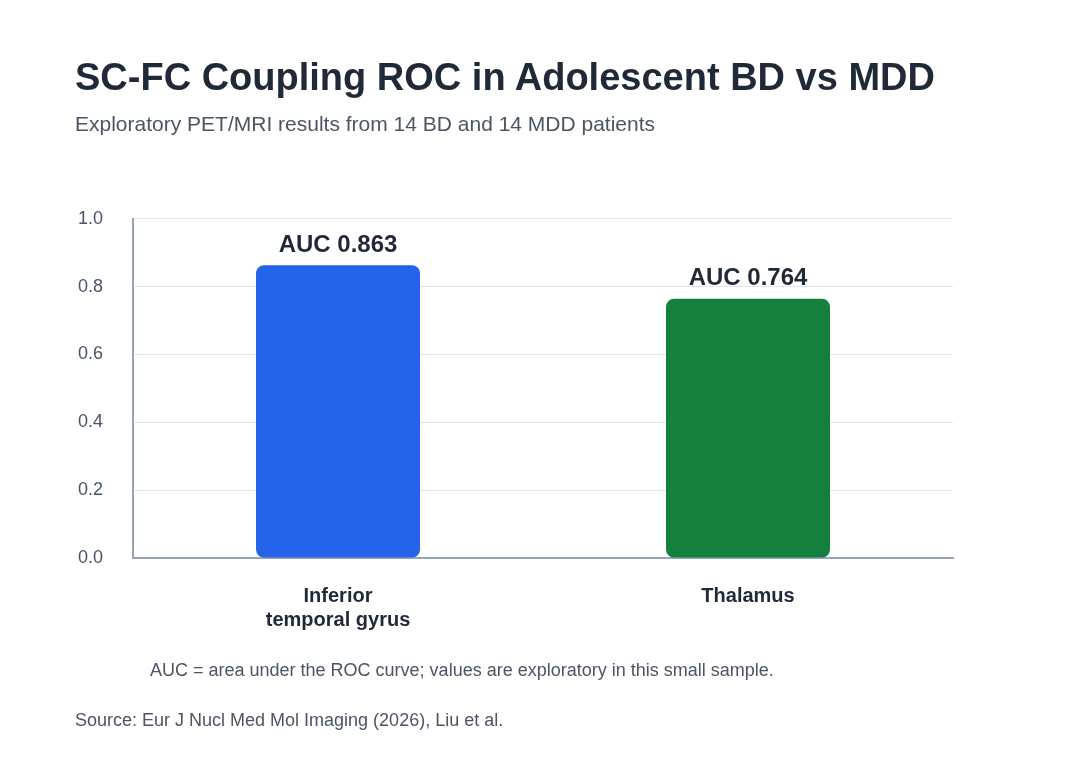 This screenshot has height=760, width=1080. I want to click on x-tick-label: Thalamus, so click(748, 594).